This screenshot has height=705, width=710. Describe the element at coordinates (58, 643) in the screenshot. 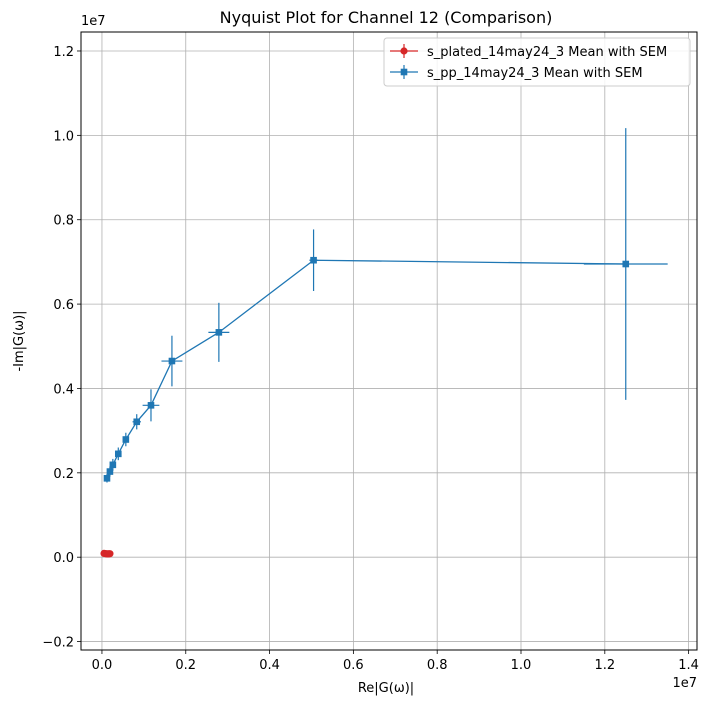

I see `y-tick-label: −0.2` at that location.